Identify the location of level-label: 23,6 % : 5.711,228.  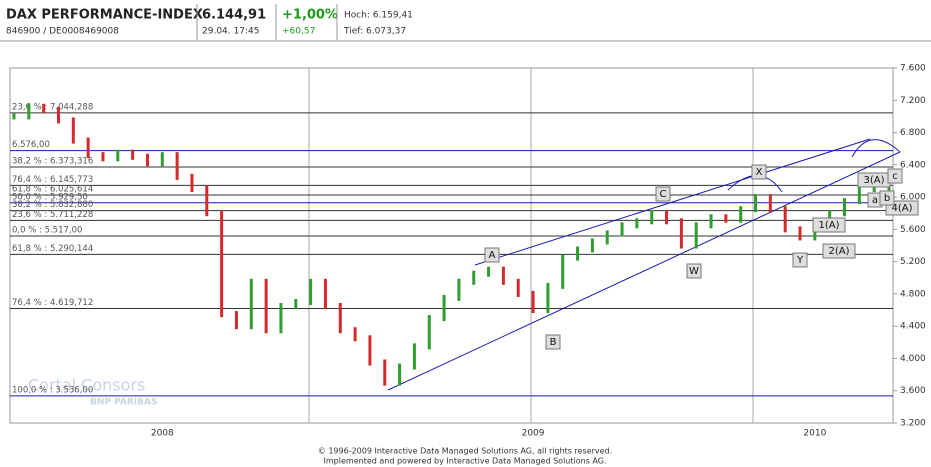
(52, 215).